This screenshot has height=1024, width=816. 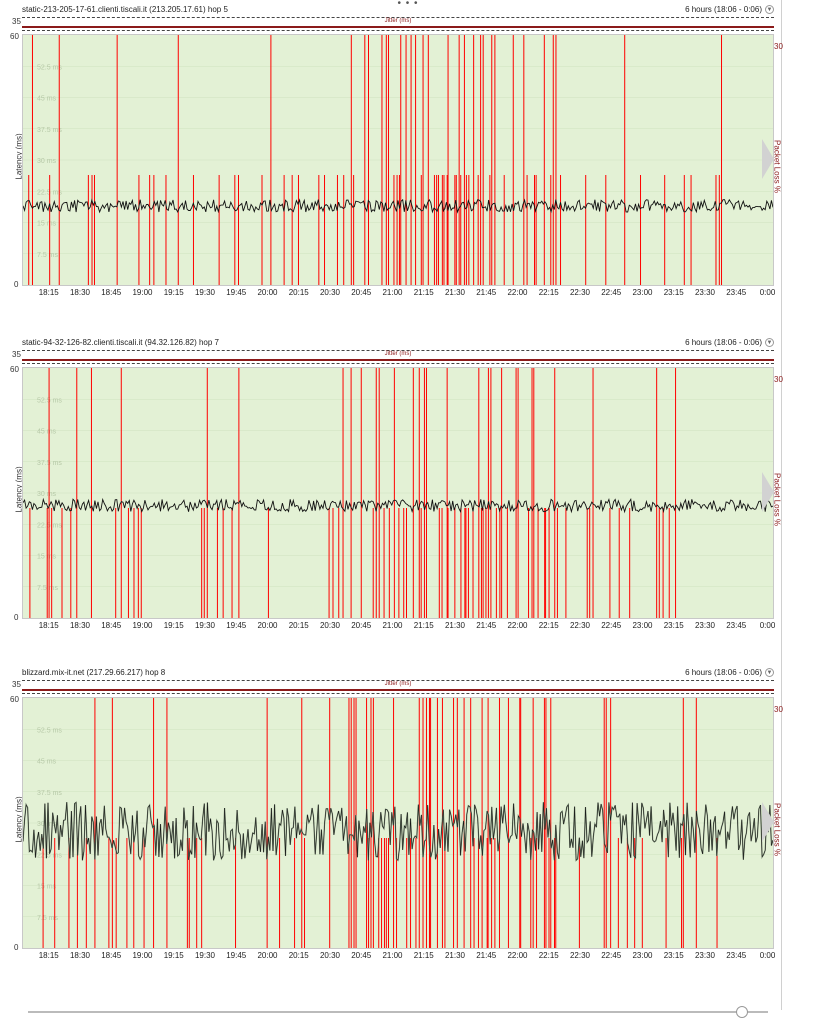 I want to click on zoom-slider-track, so click(x=398, y=1012).